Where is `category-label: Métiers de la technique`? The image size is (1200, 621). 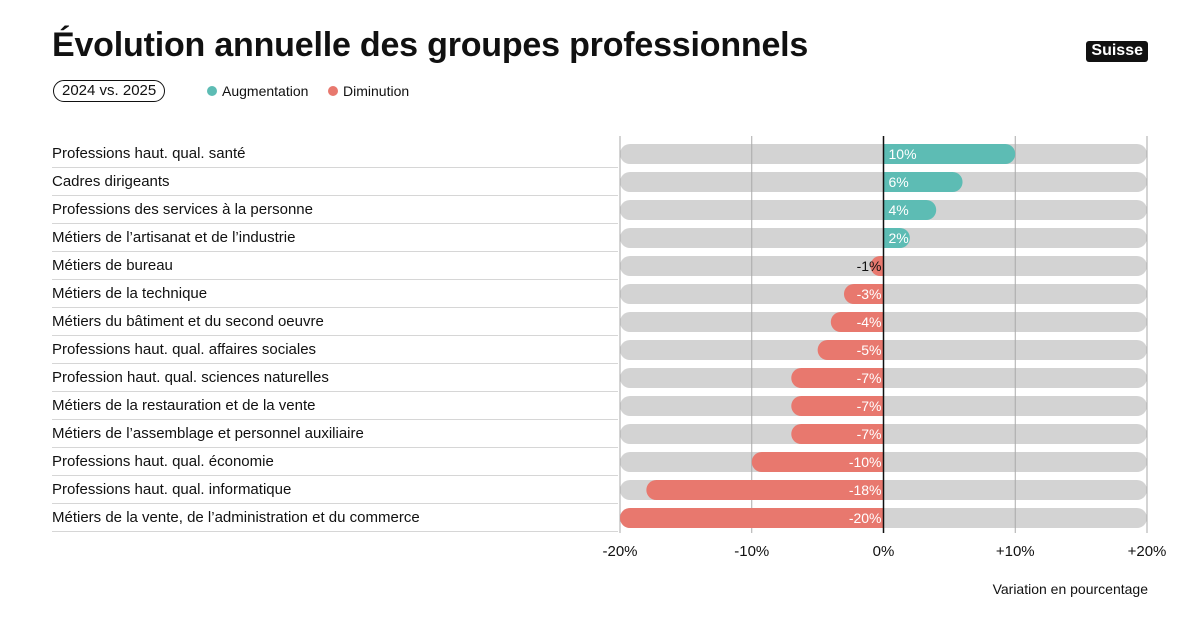
category-label: Métiers de la technique is located at coordinates (129, 293).